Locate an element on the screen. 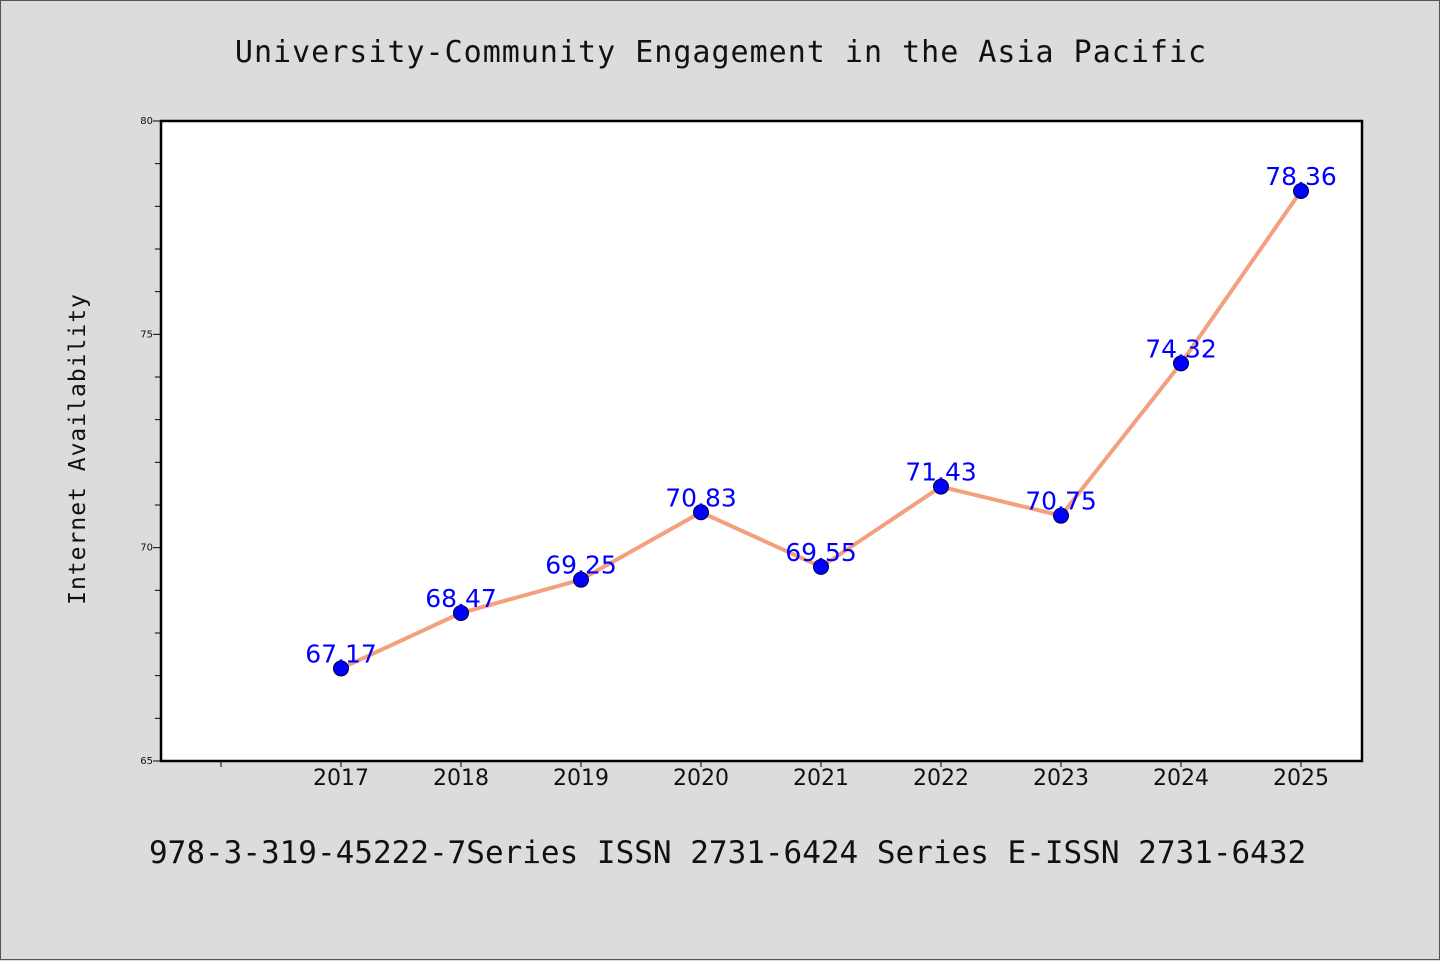 Image resolution: width=1440 pixels, height=961 pixels. data-label: 78.36 is located at coordinates (1301, 176).